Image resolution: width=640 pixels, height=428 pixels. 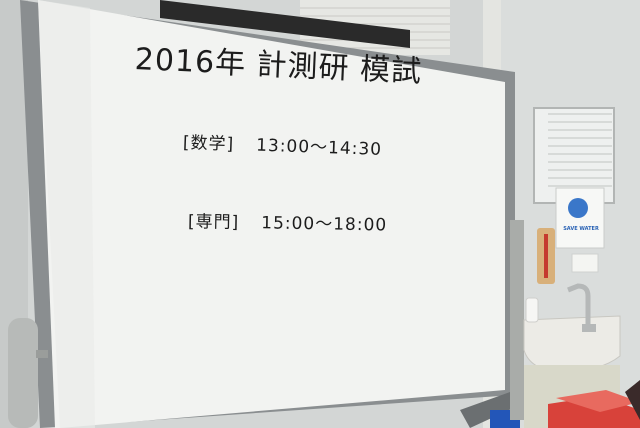 I want to click on subject-label: [数学], so click(x=208, y=144).